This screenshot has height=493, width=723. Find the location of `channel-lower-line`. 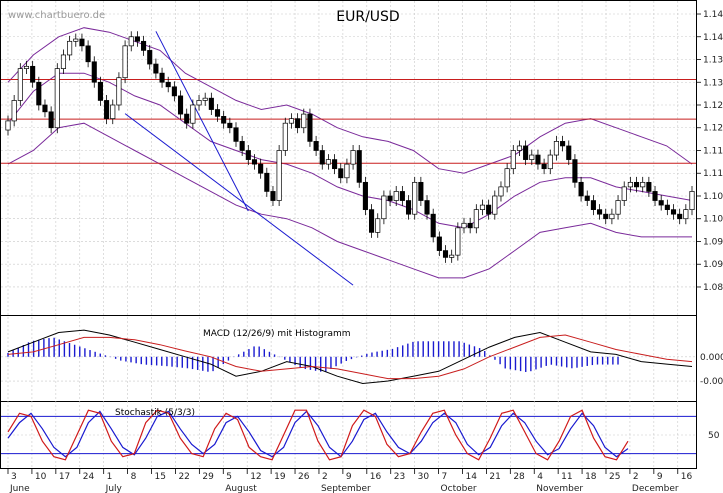

channel-lower-line is located at coordinates (239, 199).